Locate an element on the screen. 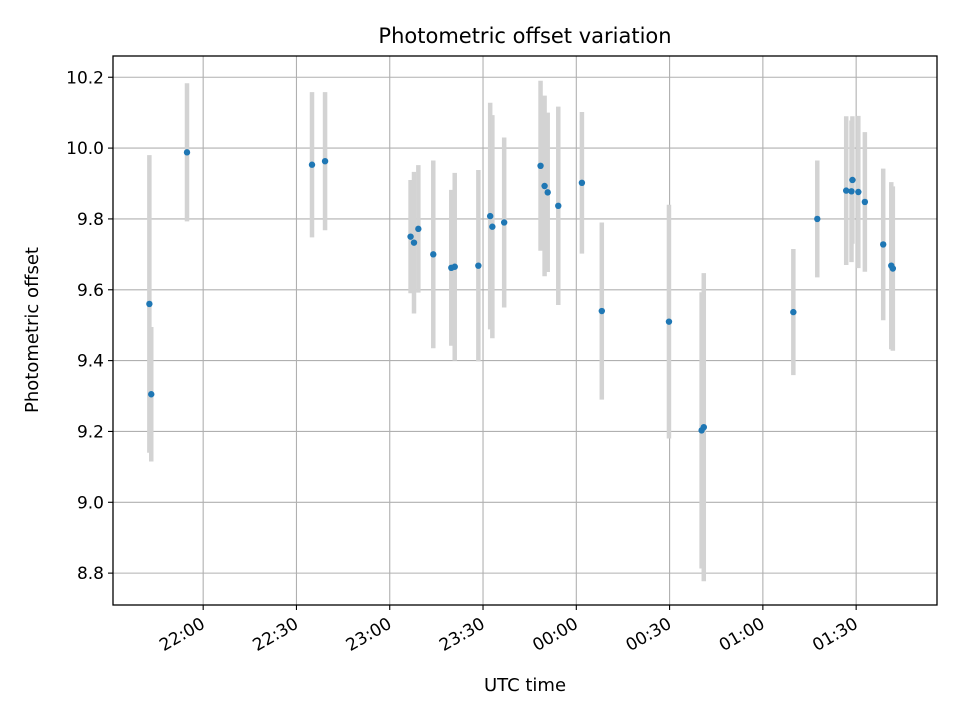 This screenshot has width=960, height=724. y-axis-ticks: 8.8 9.0 9.2 9.4 9.6 9.8 10.0 10.2 is located at coordinates (89, 326).